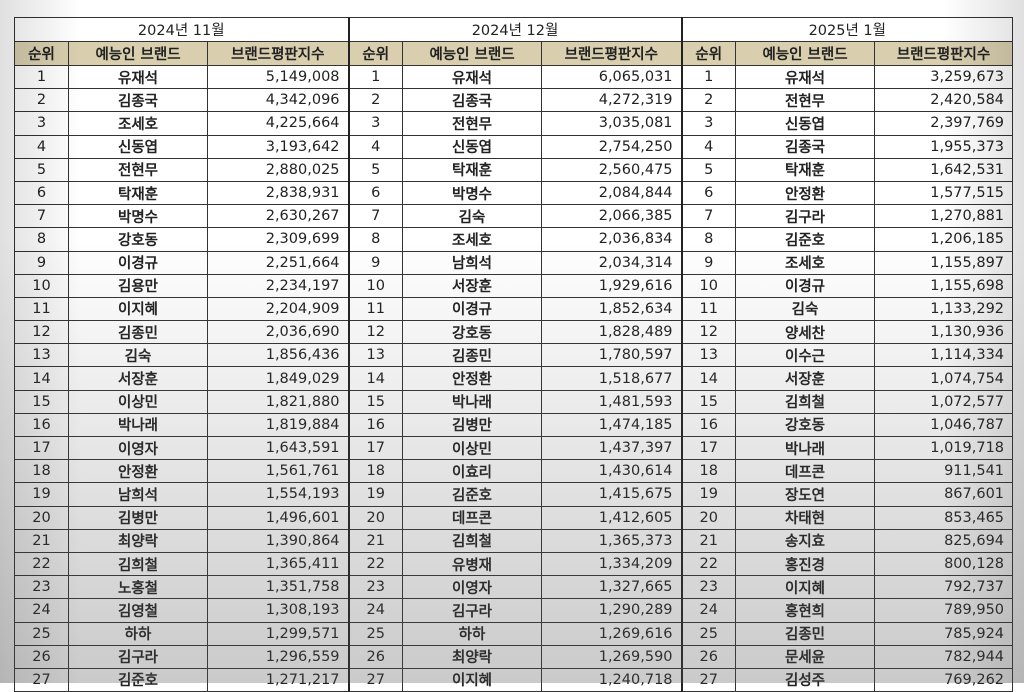  What do you see at coordinates (708, 540) in the screenshot?
I see `rank-cell: 21` at bounding box center [708, 540].